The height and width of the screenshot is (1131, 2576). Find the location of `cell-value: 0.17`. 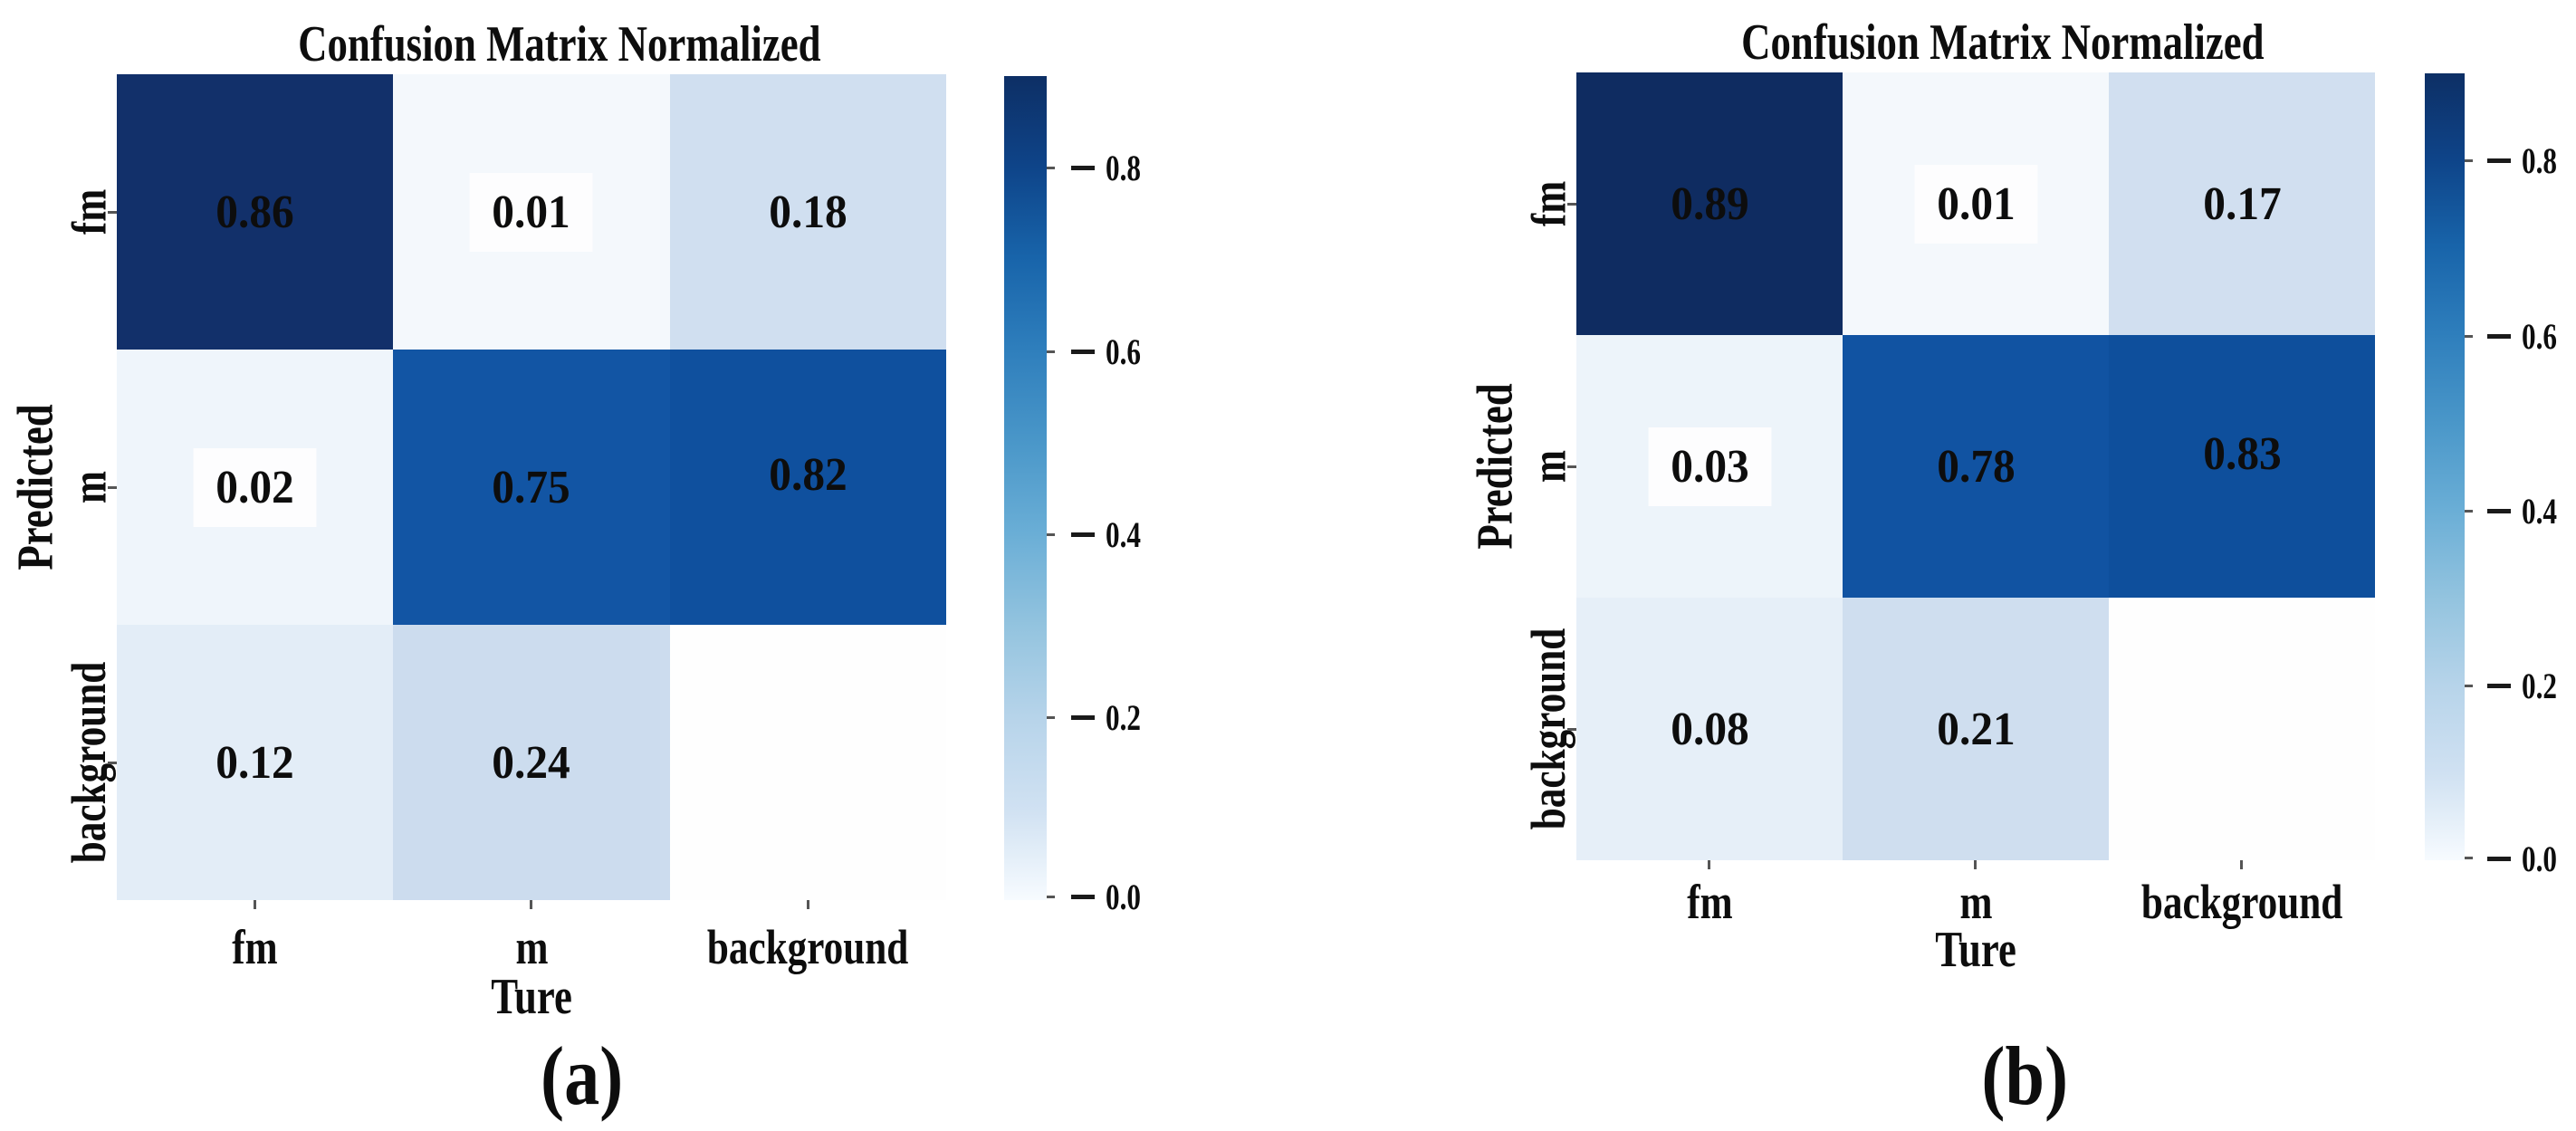

cell-value: 0.17 is located at coordinates (2242, 203).